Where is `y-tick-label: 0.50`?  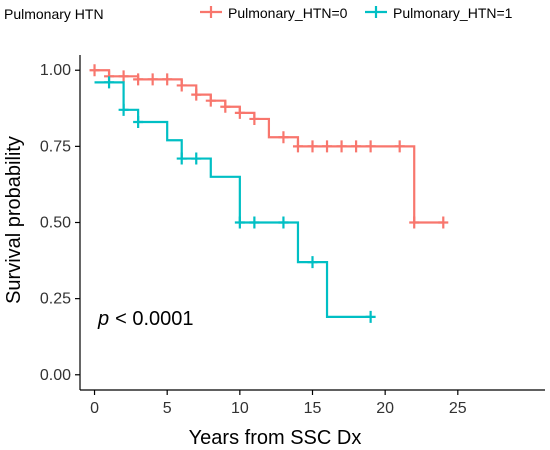 y-tick-label: 0.50 is located at coordinates (55, 223).